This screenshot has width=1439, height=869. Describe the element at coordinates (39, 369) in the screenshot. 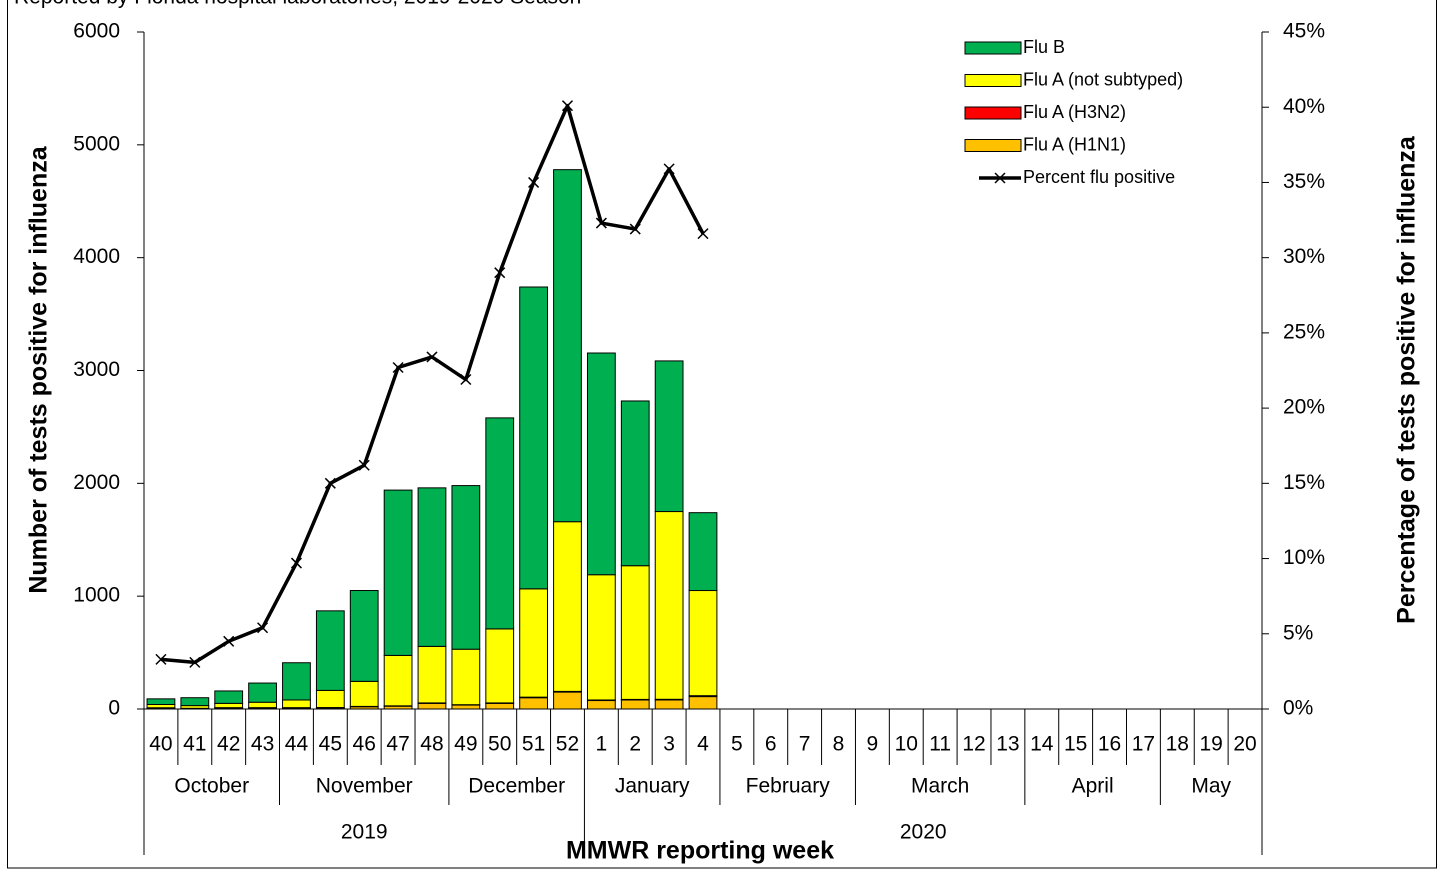

I see `y-axis-title: Number of tests positive for influenza` at that location.